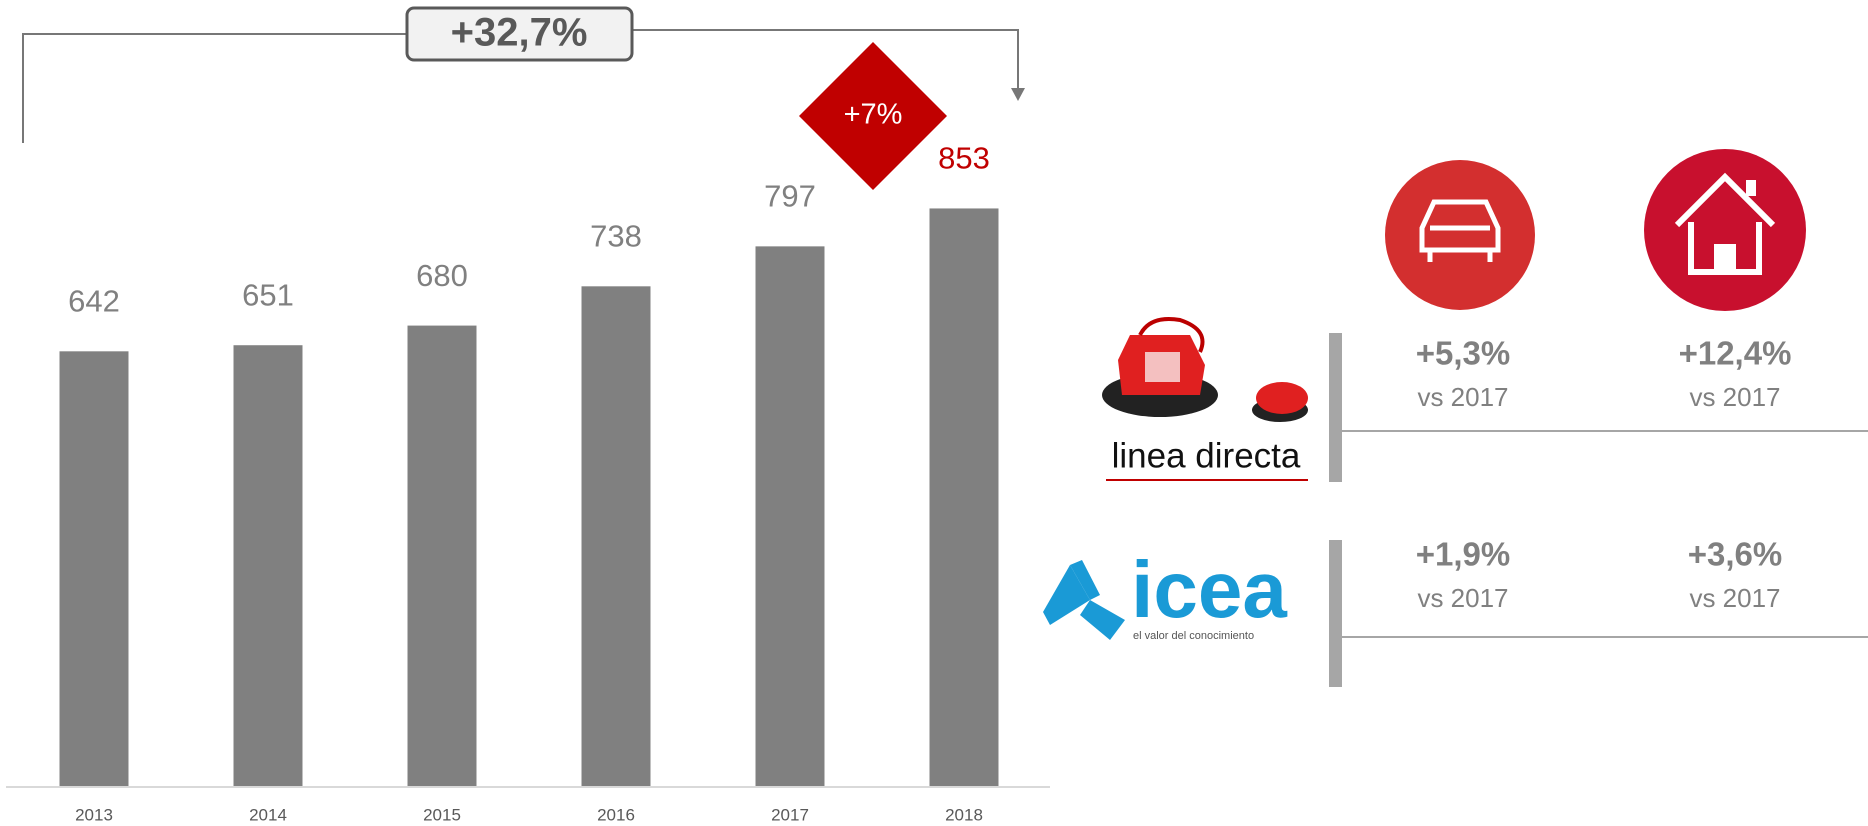  What do you see at coordinates (94, 814) in the screenshot?
I see `x-tick-label: 2013` at bounding box center [94, 814].